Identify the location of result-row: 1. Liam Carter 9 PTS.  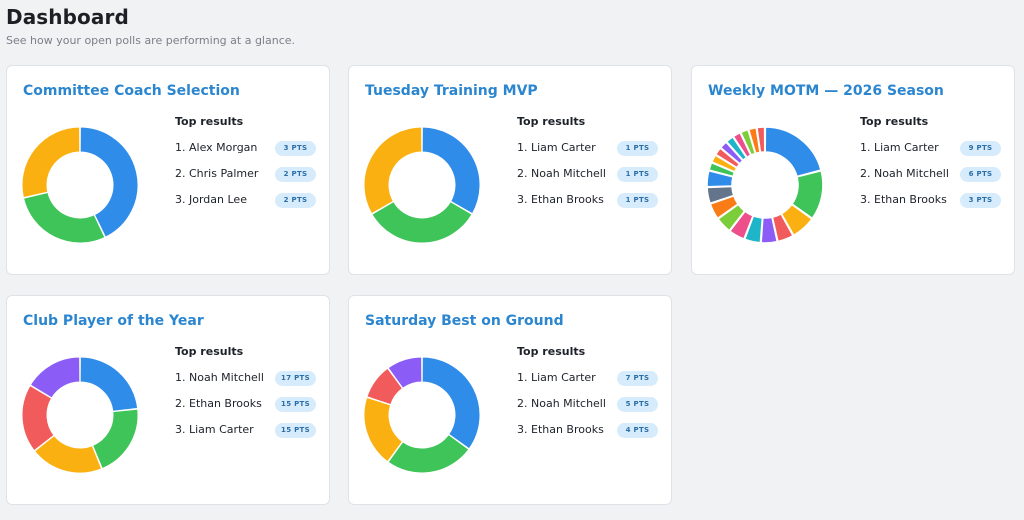
(933, 153).